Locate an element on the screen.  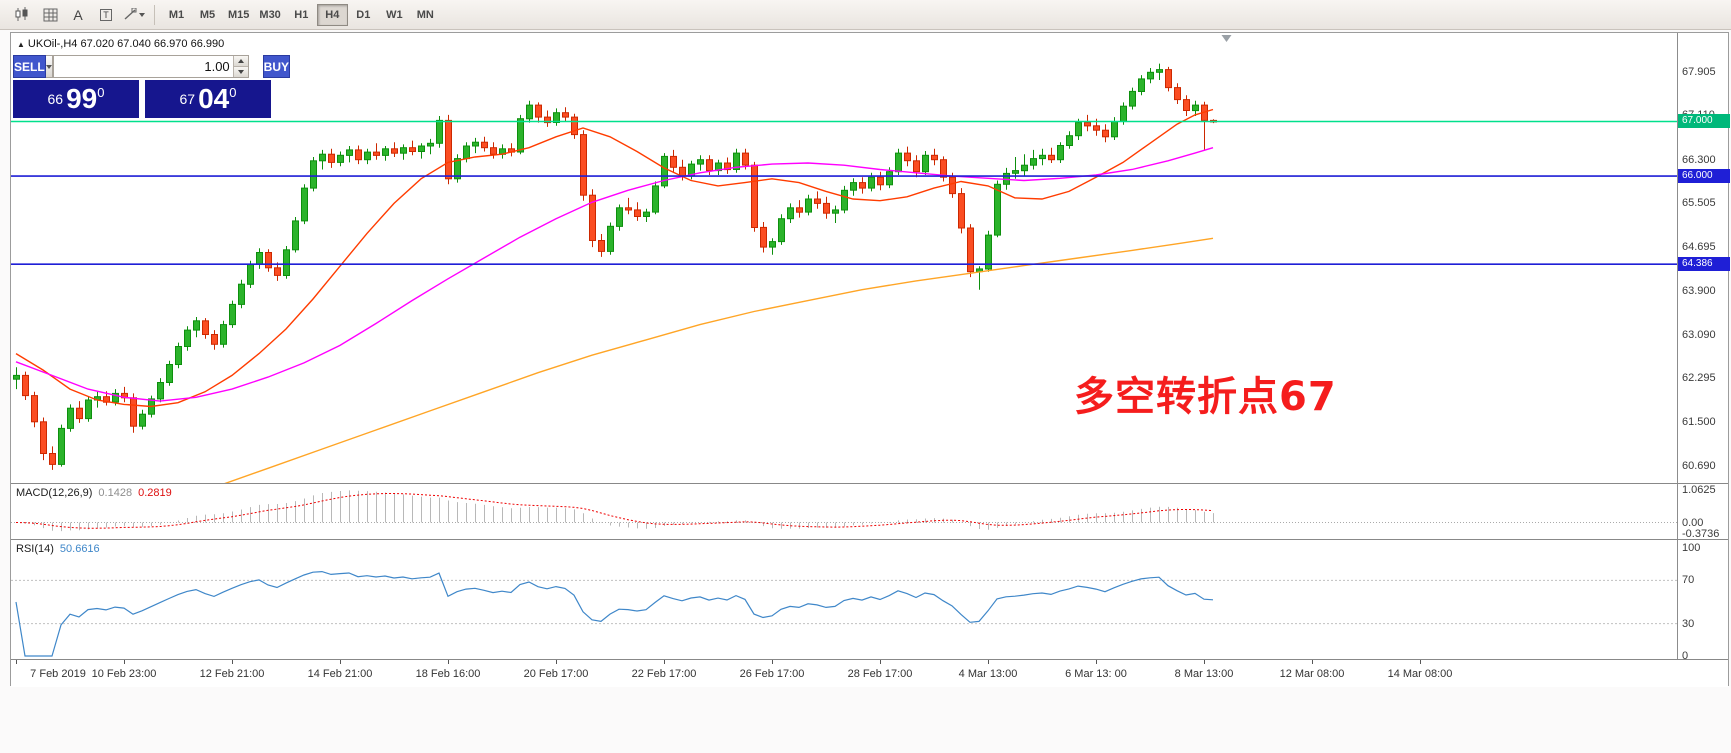
macd-chart-canvas is located at coordinates (844, 511).